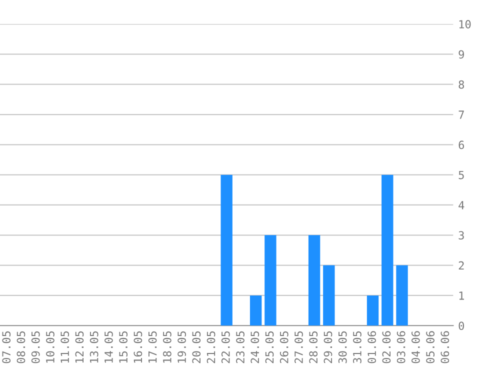  I want to click on x-tick-label: 01.06, so click(372, 347).